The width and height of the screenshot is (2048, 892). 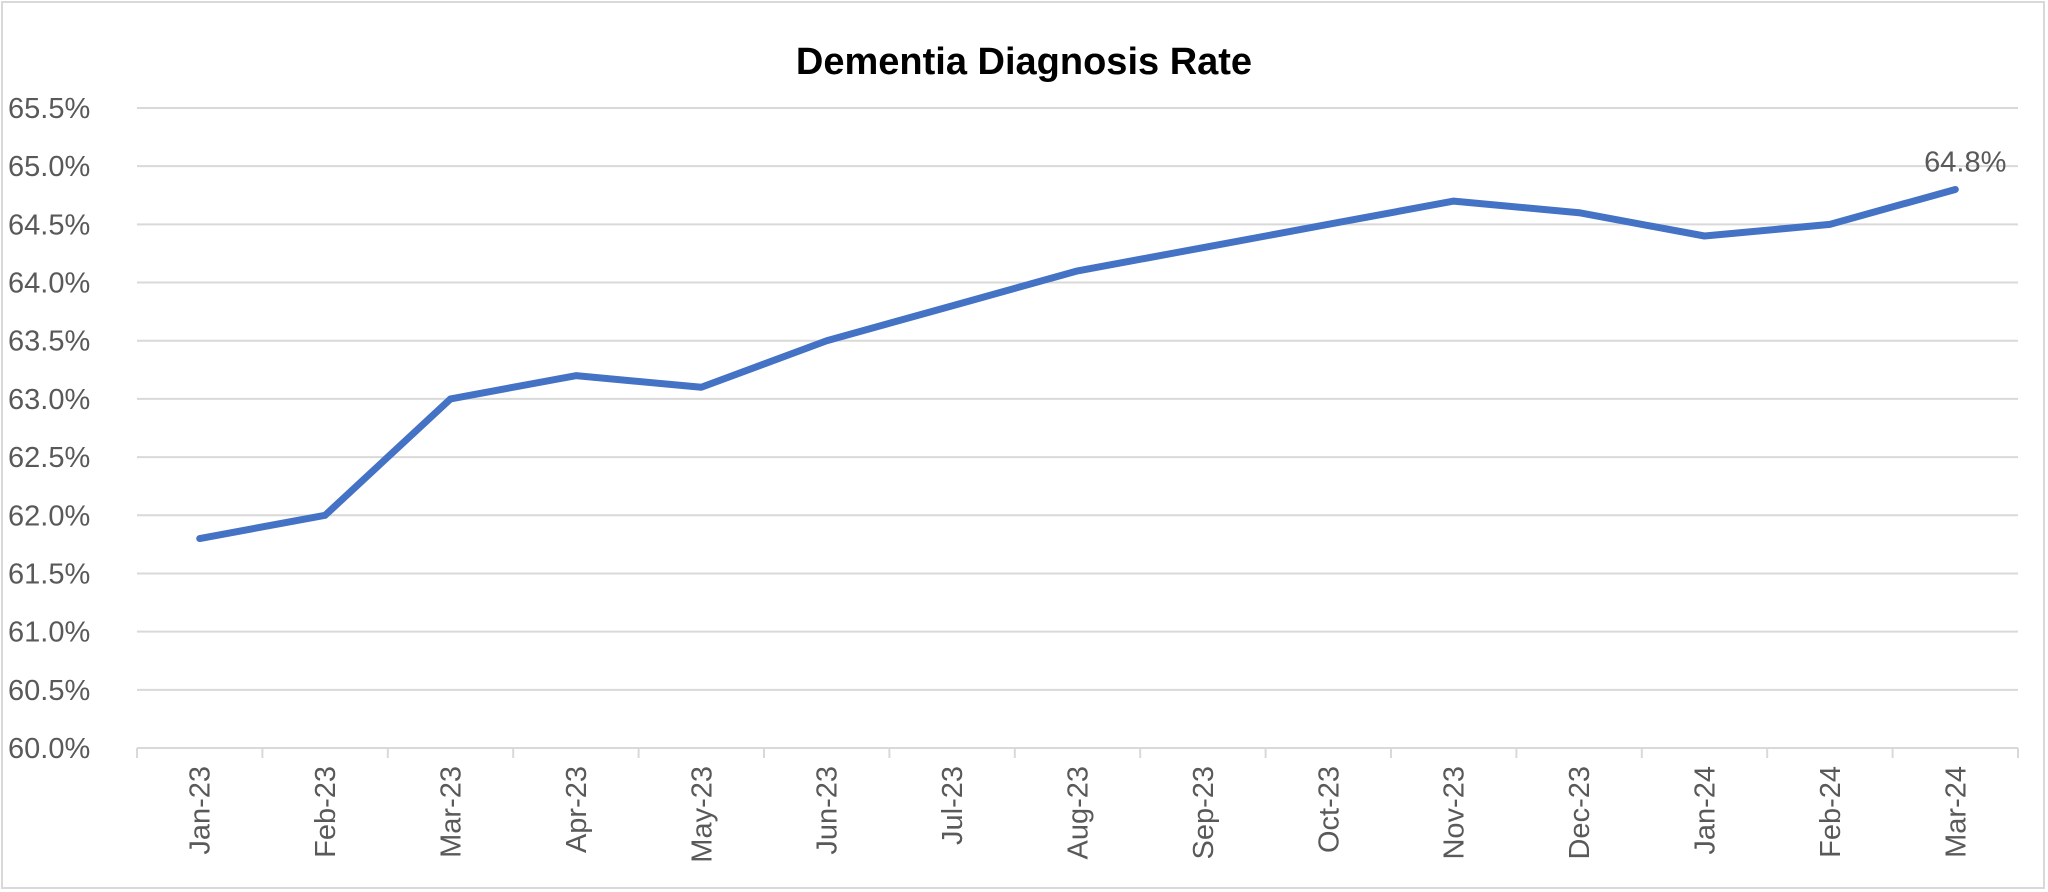 What do you see at coordinates (1706, 810) in the screenshot?
I see `x-tick-label: Jan-24` at bounding box center [1706, 810].